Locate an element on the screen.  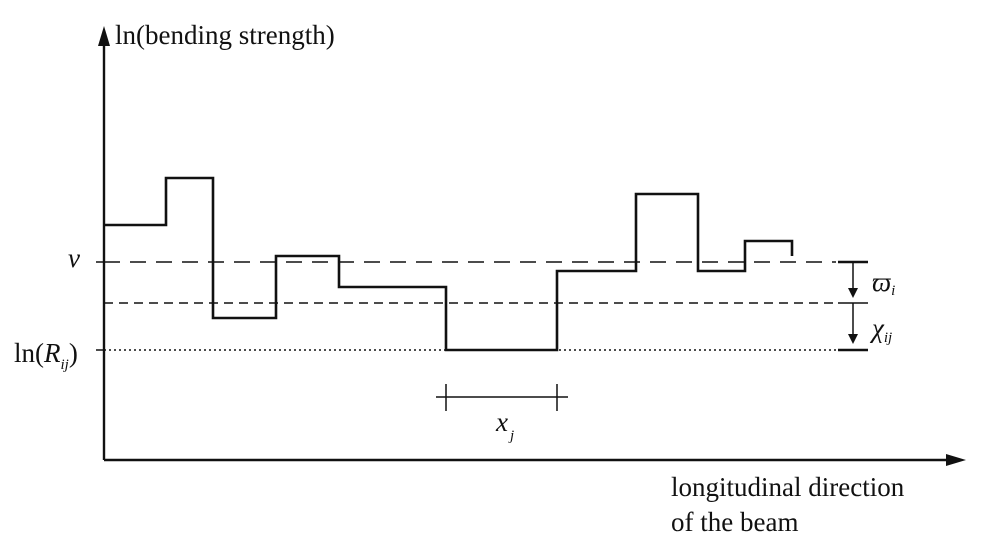
omega-subscript: i is located at coordinates (893, 291).